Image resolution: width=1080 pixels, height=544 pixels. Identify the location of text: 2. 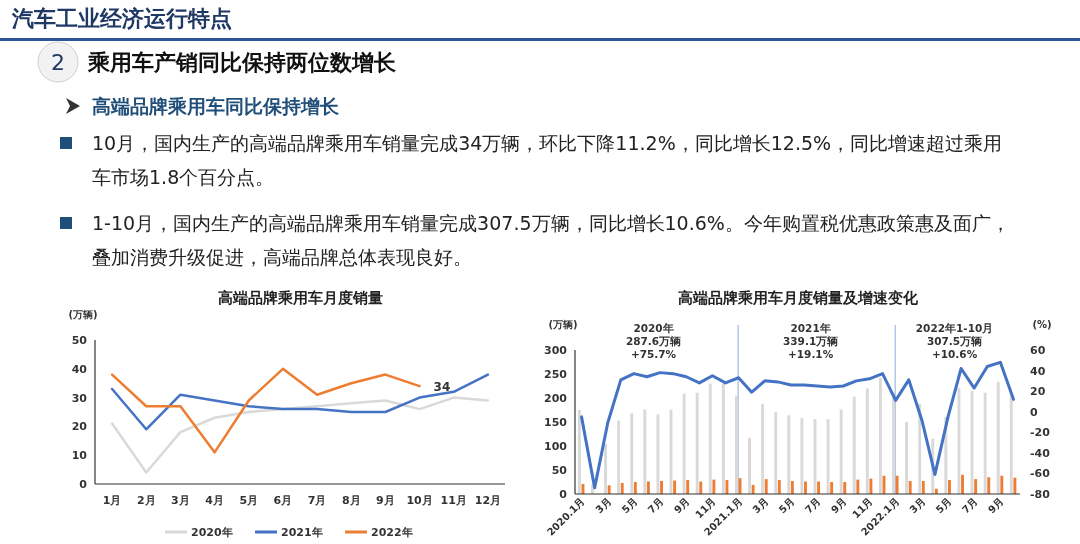
(58, 62).